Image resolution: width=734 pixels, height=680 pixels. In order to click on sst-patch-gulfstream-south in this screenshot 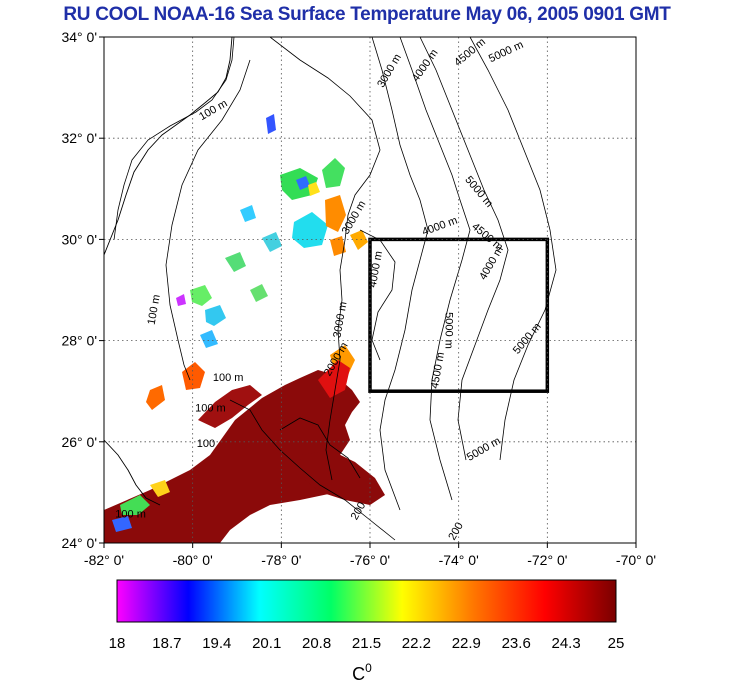, I will do `click(232, 456)`.